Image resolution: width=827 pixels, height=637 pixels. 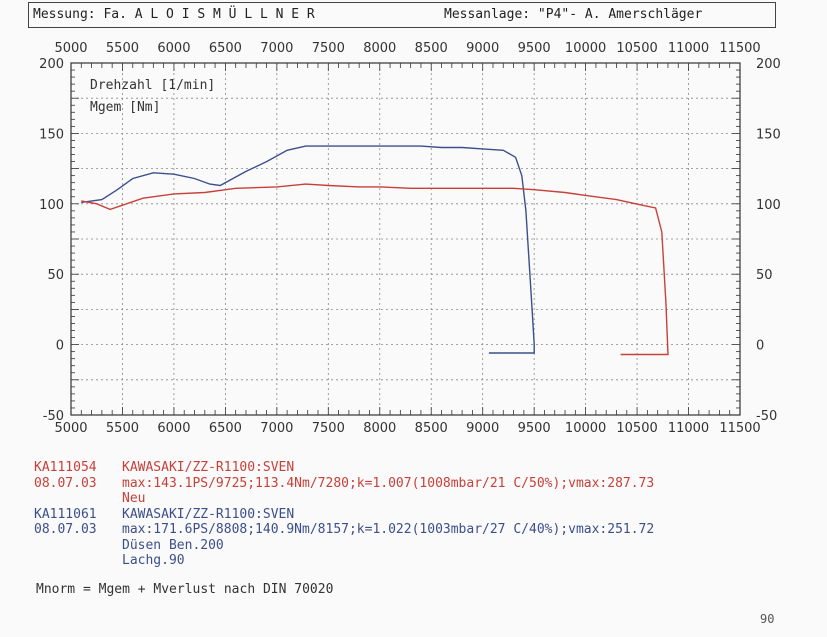 I want to click on legend: Drehzahl [1/min] Mgem [Nm], so click(x=152, y=96).